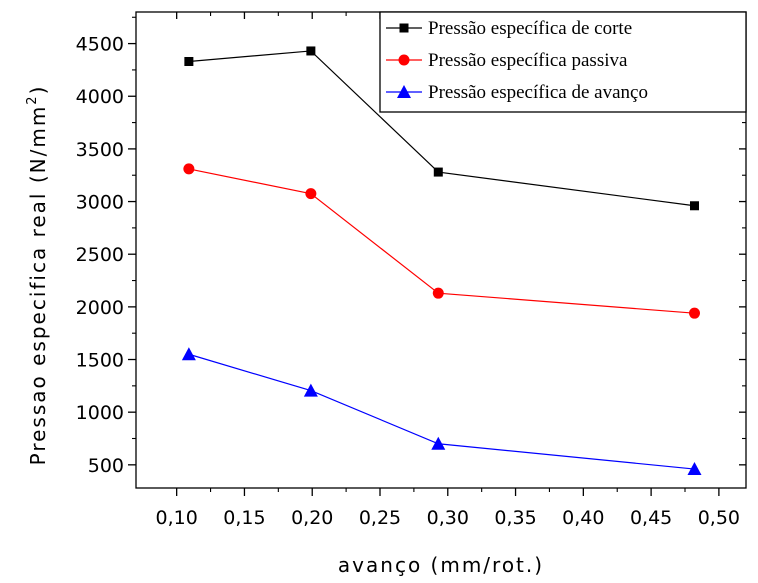 This screenshot has height=583, width=758. What do you see at coordinates (538, 92) in the screenshot?
I see `legend-label: Pressão específica de avanço` at bounding box center [538, 92].